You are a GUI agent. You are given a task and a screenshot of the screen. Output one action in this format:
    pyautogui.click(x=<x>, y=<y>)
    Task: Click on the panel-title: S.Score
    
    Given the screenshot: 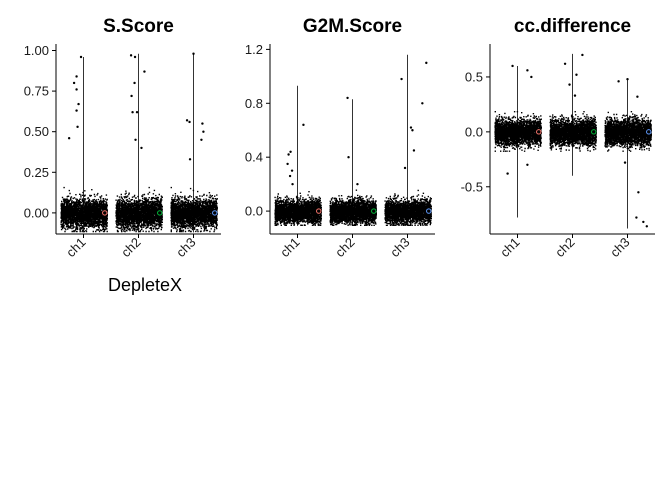 What is the action you would take?
    pyautogui.click(x=138, y=26)
    